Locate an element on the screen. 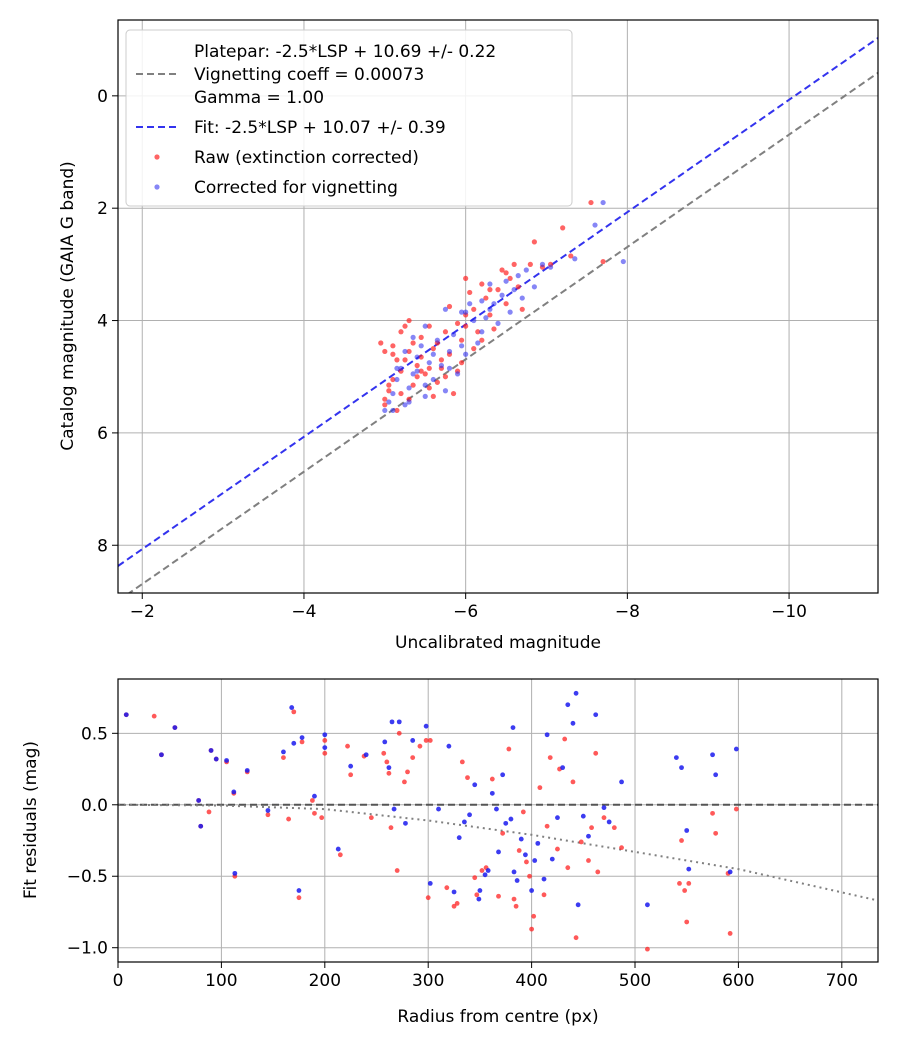 Image resolution: width=900 pixels, height=1050 pixels. legend-entry-vignetting: Vignetting coeff = 0.00073 is located at coordinates (309, 75).